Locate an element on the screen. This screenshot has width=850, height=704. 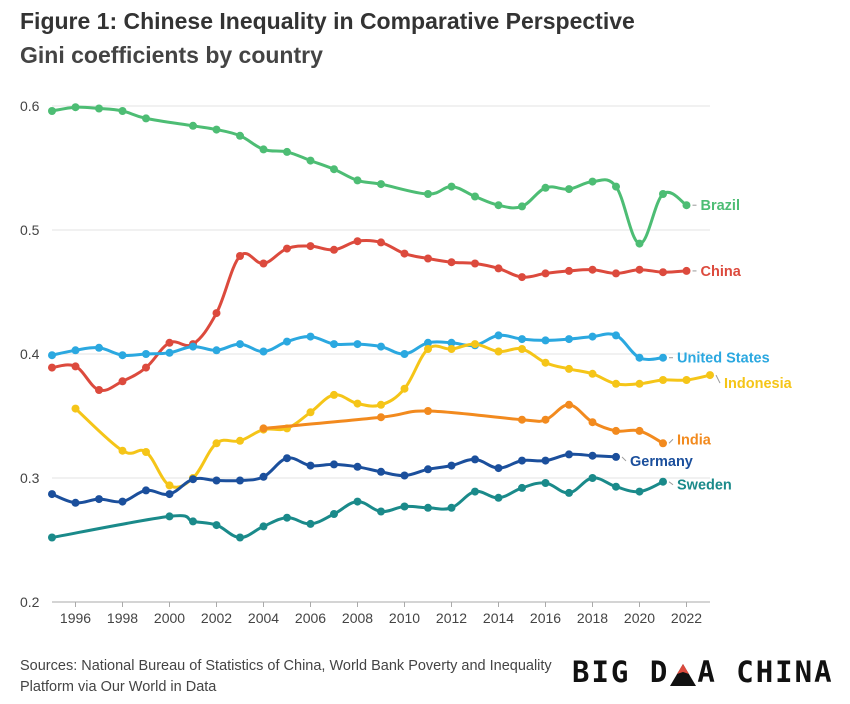
y-tick-label: 0.4 is located at coordinates (30, 354).